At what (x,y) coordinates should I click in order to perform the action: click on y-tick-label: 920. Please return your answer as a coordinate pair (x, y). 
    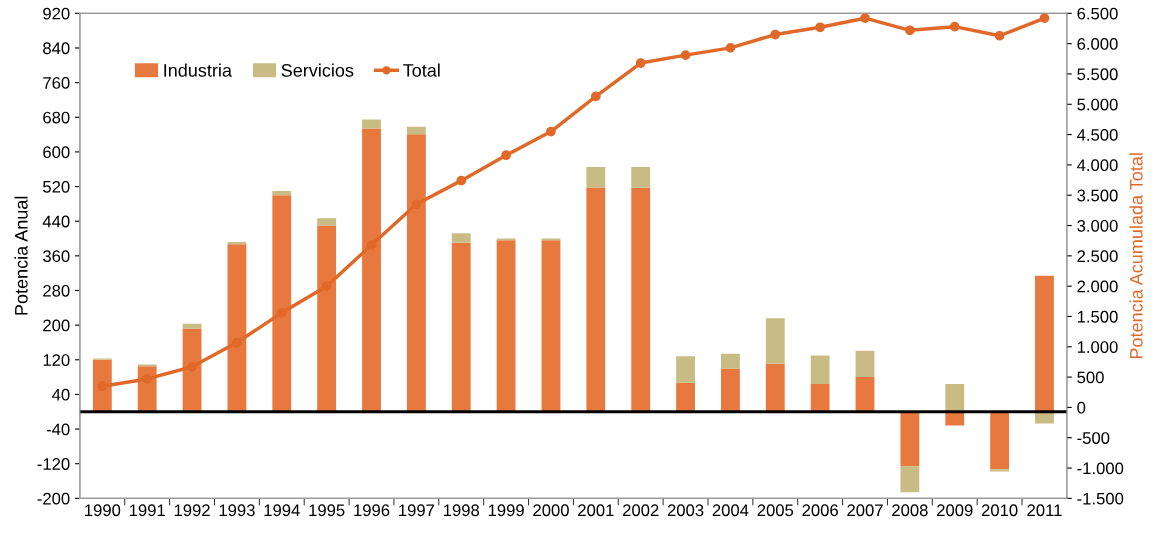
    Looking at the image, I should click on (56, 13).